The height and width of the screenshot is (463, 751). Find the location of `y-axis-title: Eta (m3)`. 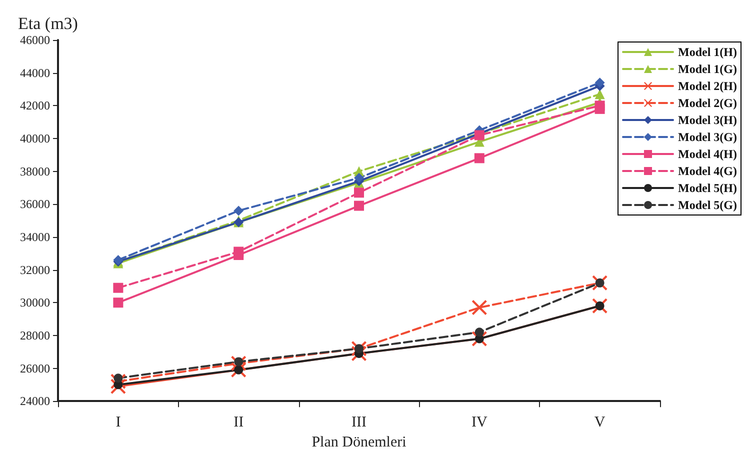

y-axis-title: Eta (m3) is located at coordinates (48, 23).